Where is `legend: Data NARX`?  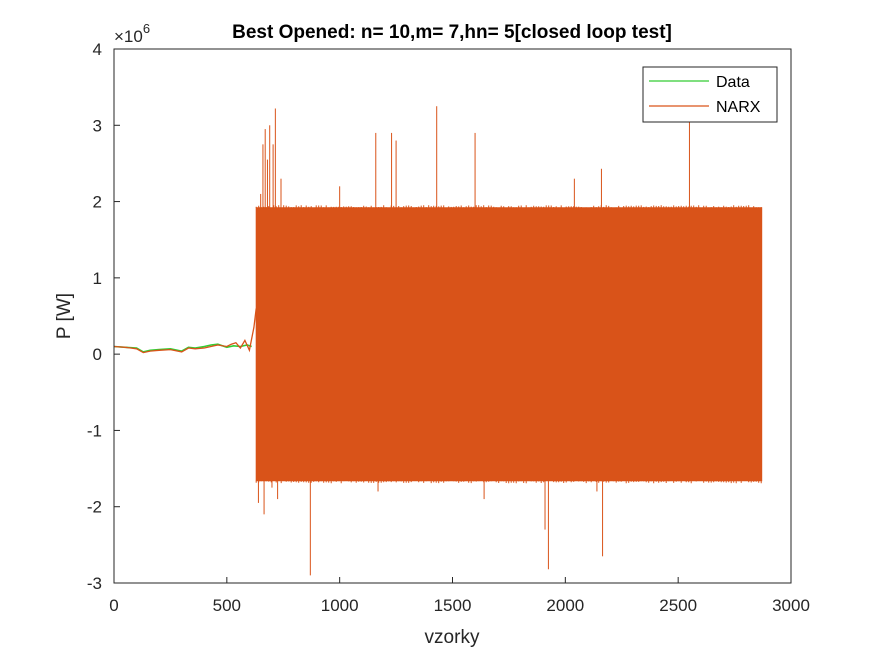 legend: Data NARX is located at coordinates (710, 94).